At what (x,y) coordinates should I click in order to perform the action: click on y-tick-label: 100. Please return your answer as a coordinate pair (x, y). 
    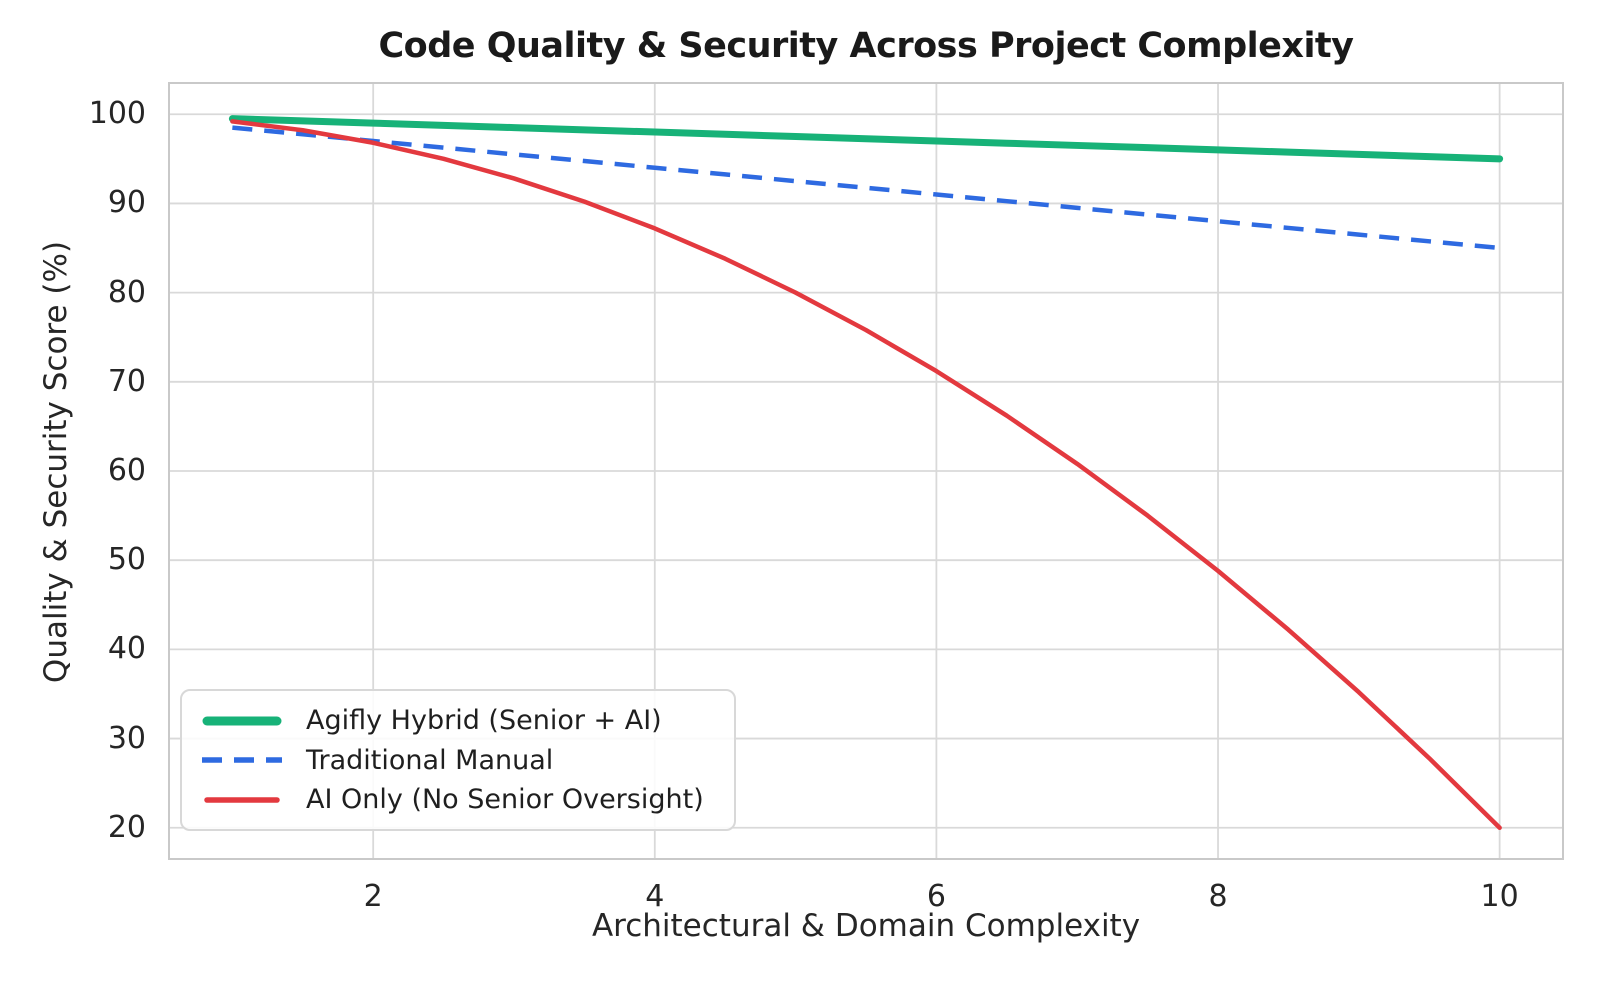
    Looking at the image, I should click on (117, 114).